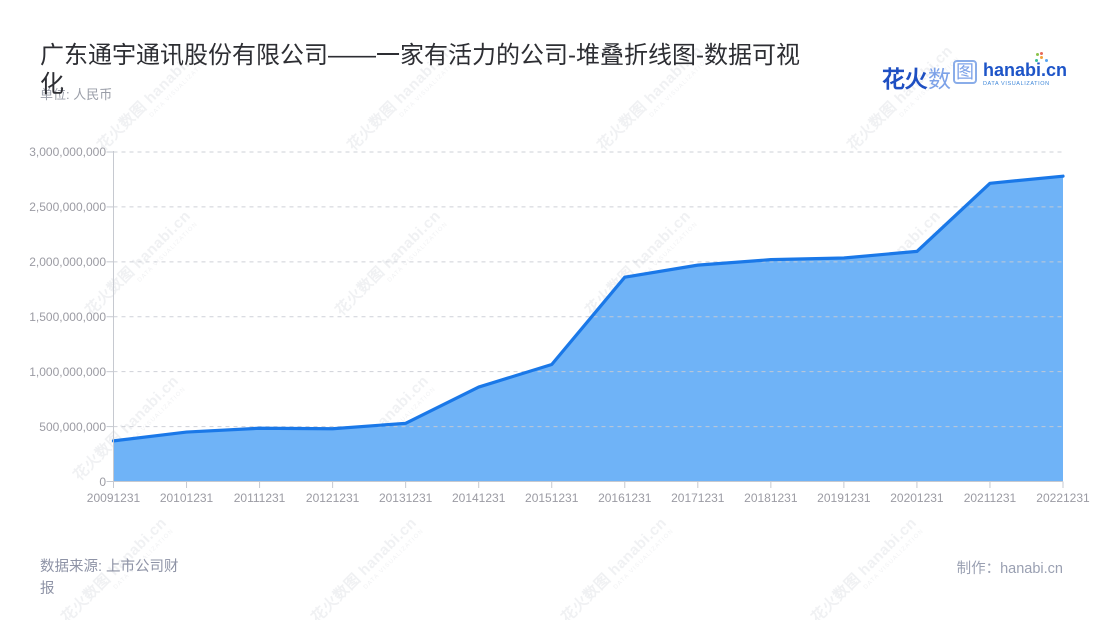  I want to click on x-axis-label: 20221231, so click(1063, 498).